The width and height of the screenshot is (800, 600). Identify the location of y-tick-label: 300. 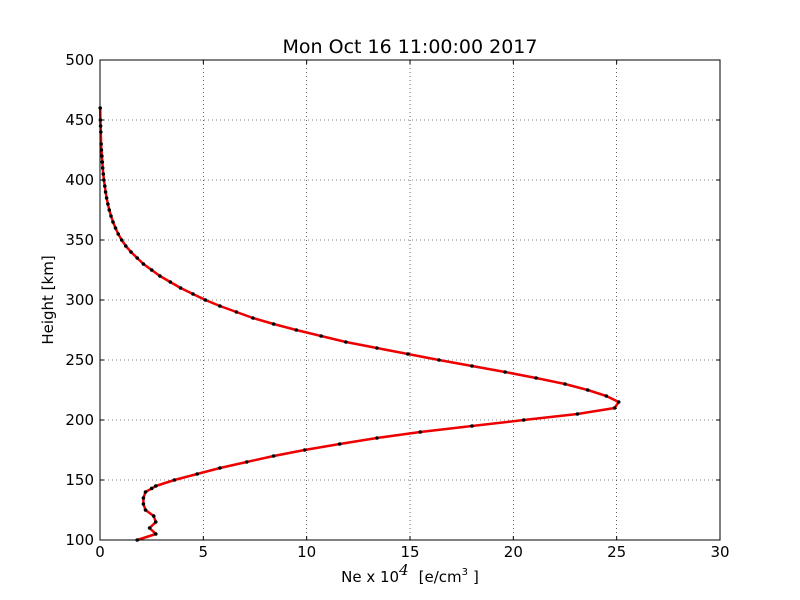
(79, 300).